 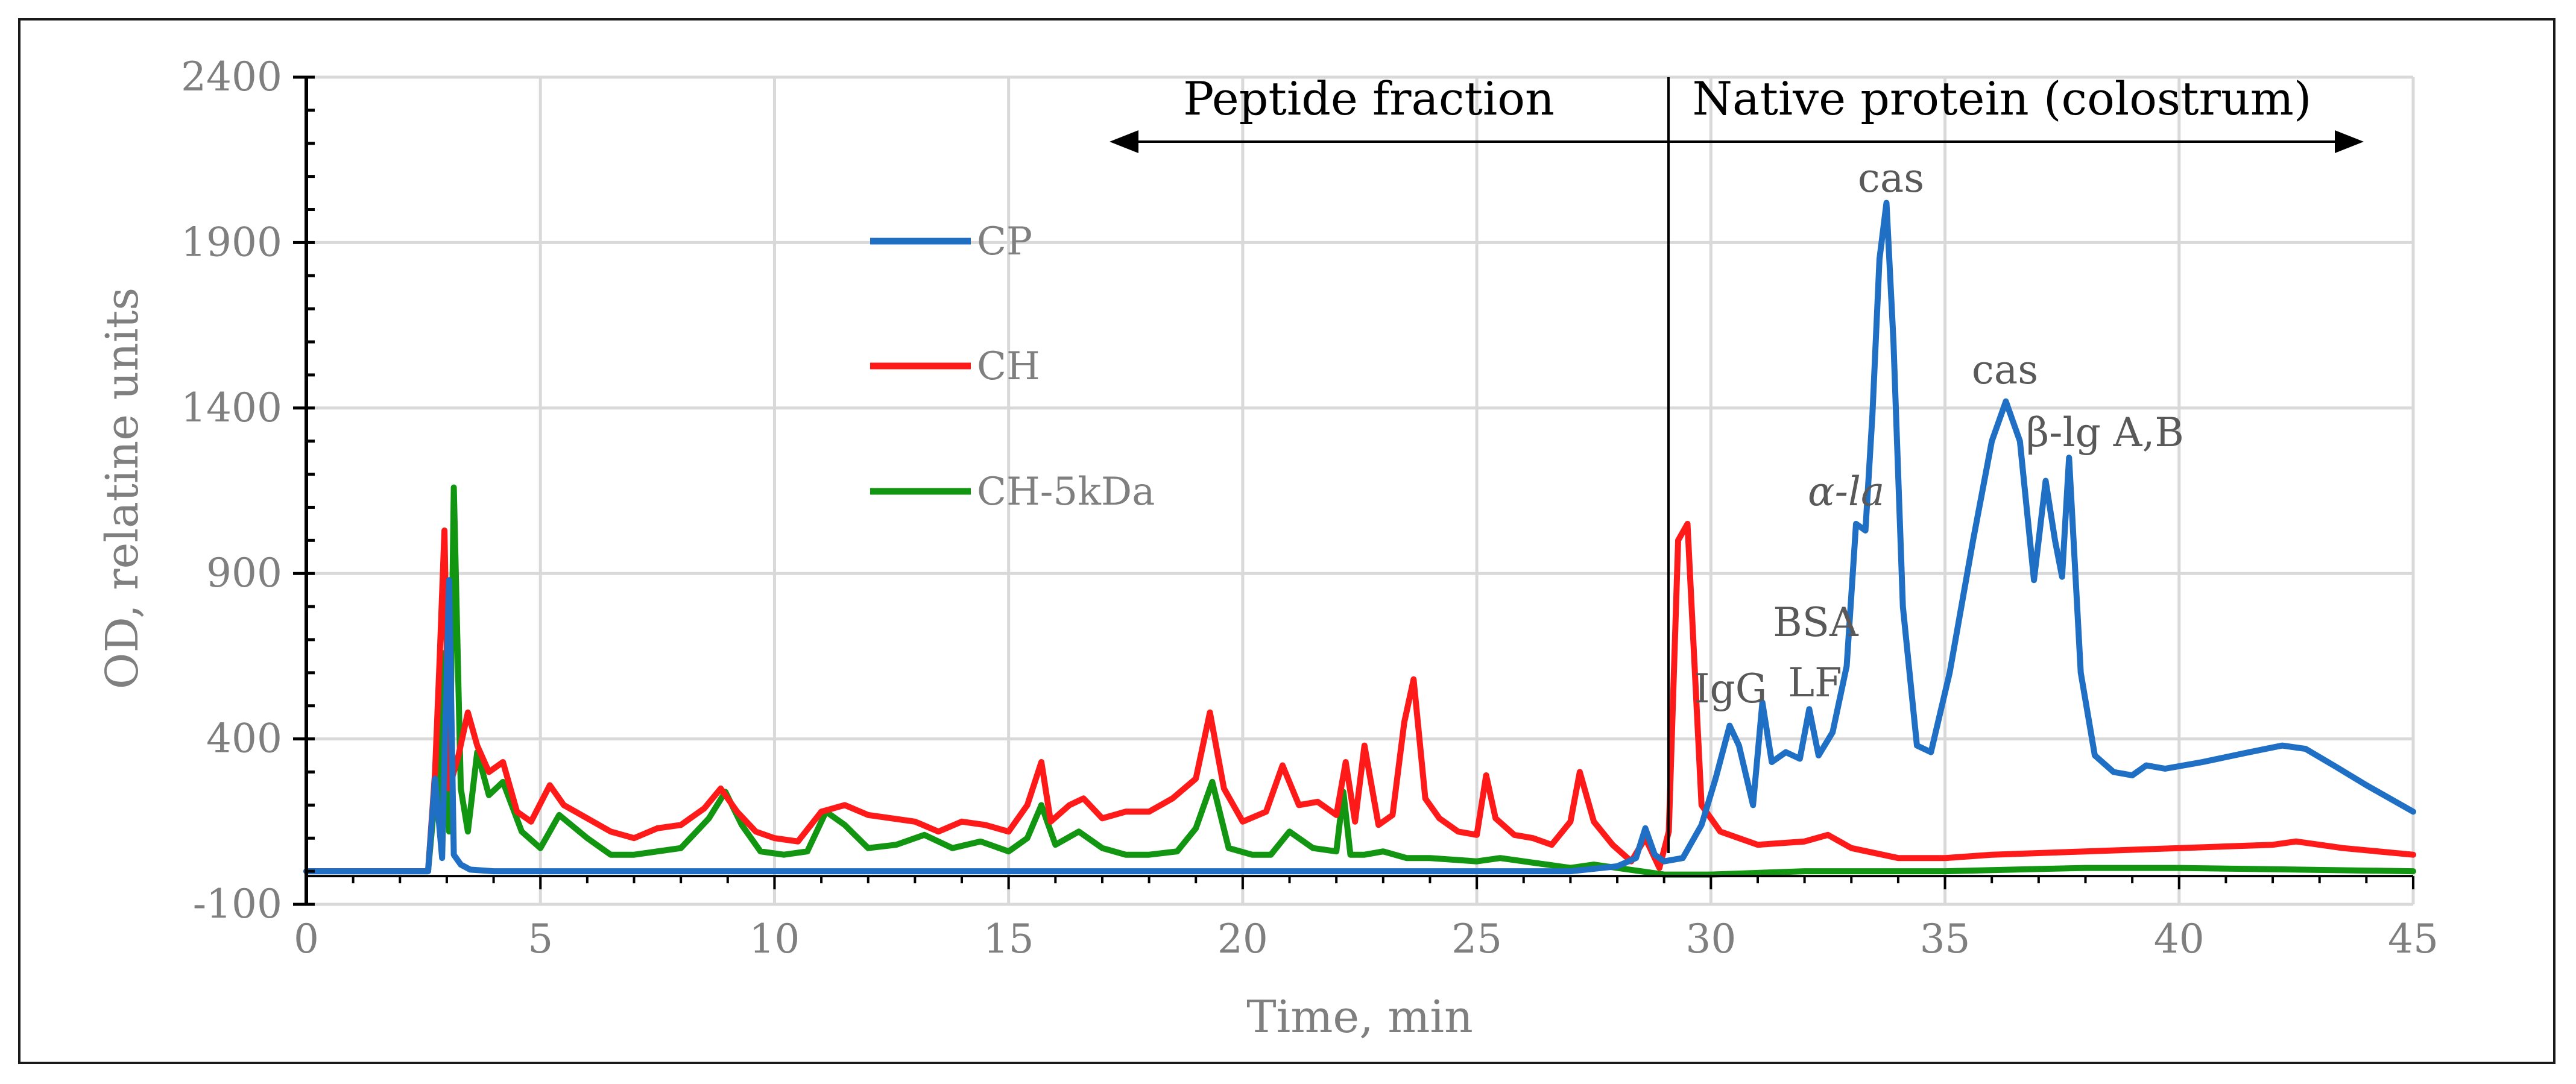 I want to click on x-tick-label: 35, so click(x=1945, y=939).